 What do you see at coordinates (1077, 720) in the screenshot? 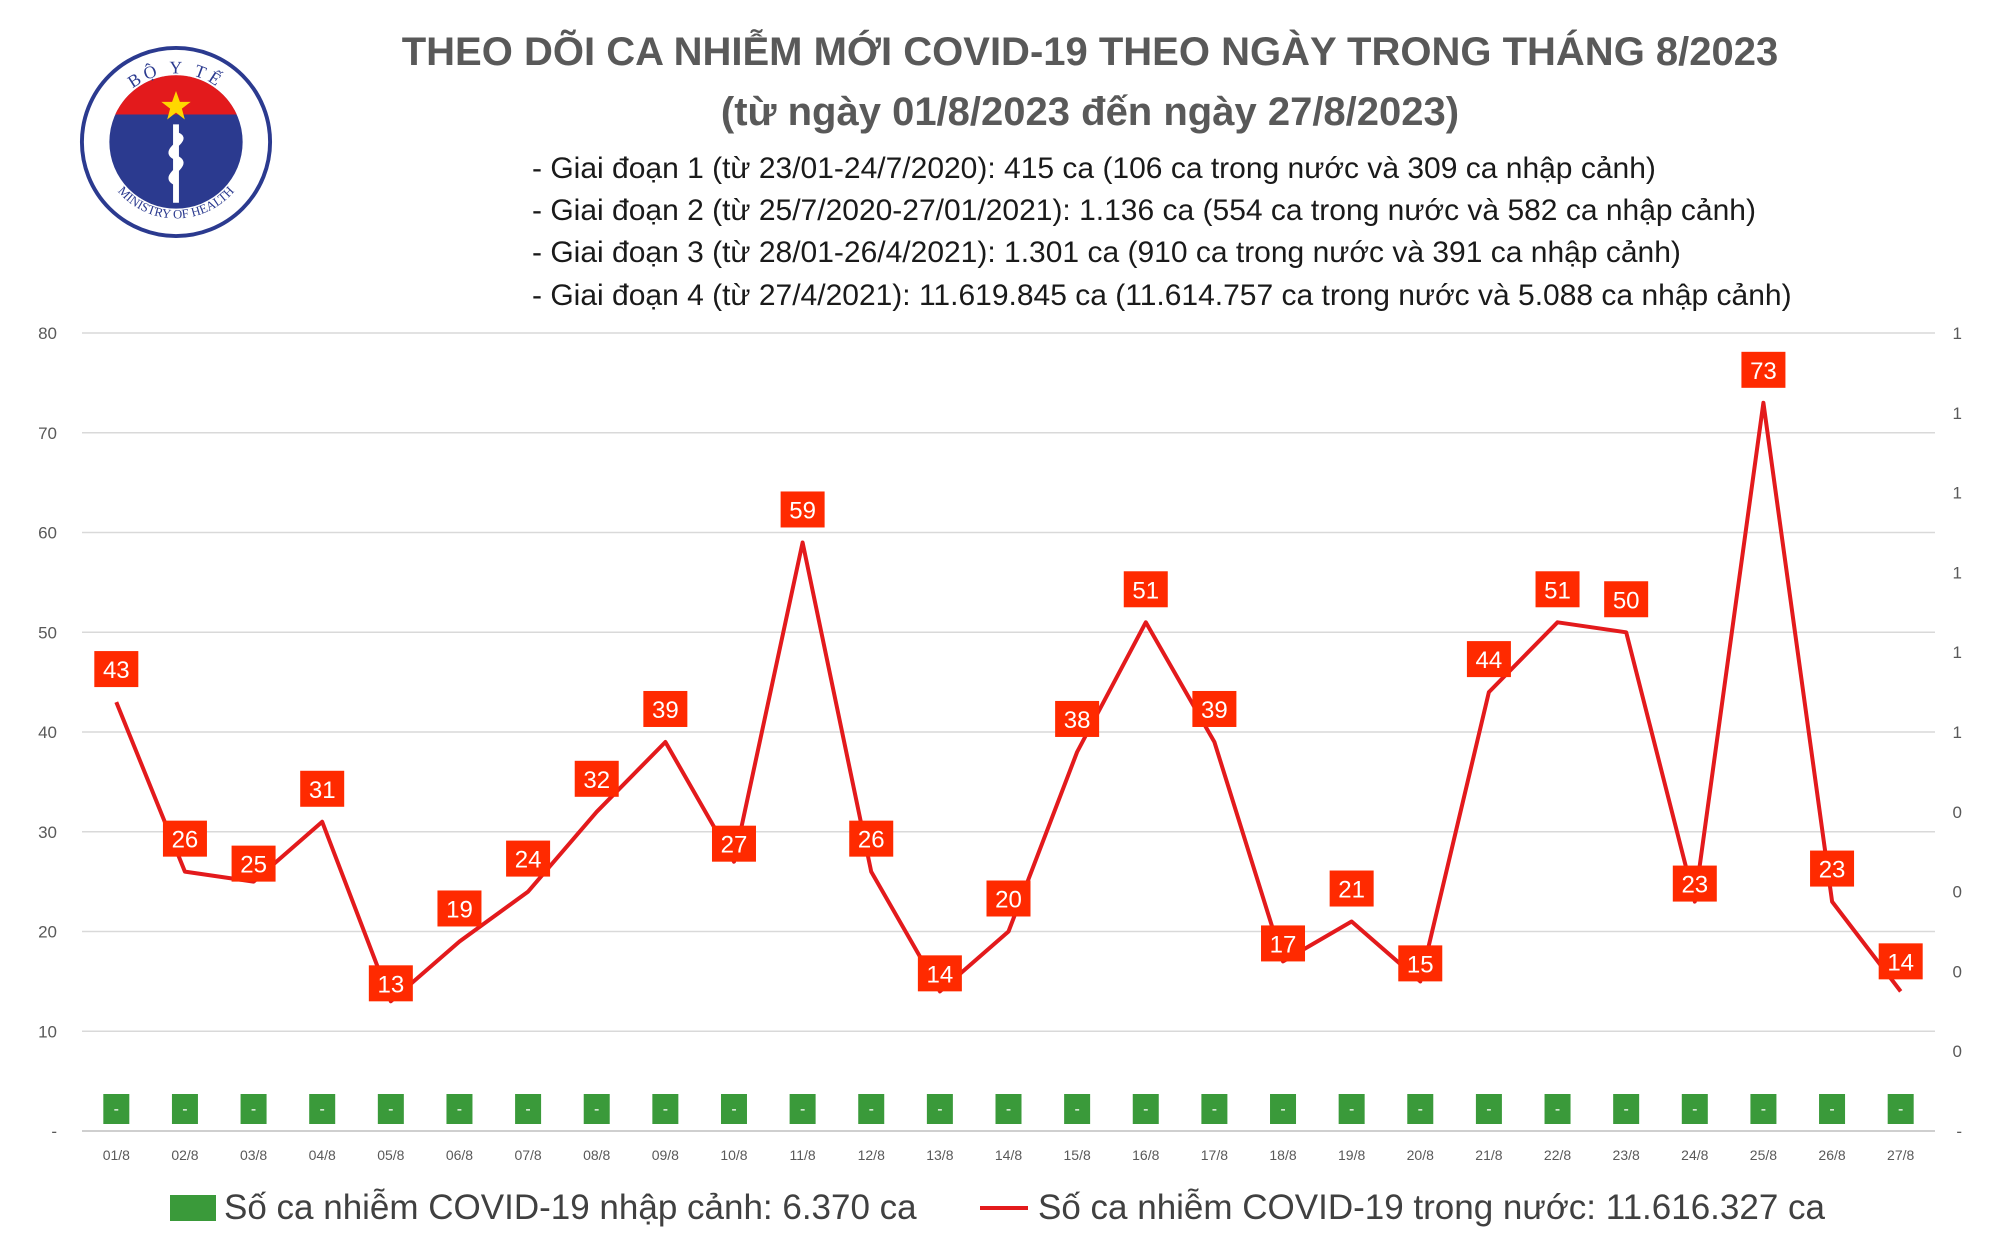
I see `data-label: 38` at bounding box center [1077, 720].